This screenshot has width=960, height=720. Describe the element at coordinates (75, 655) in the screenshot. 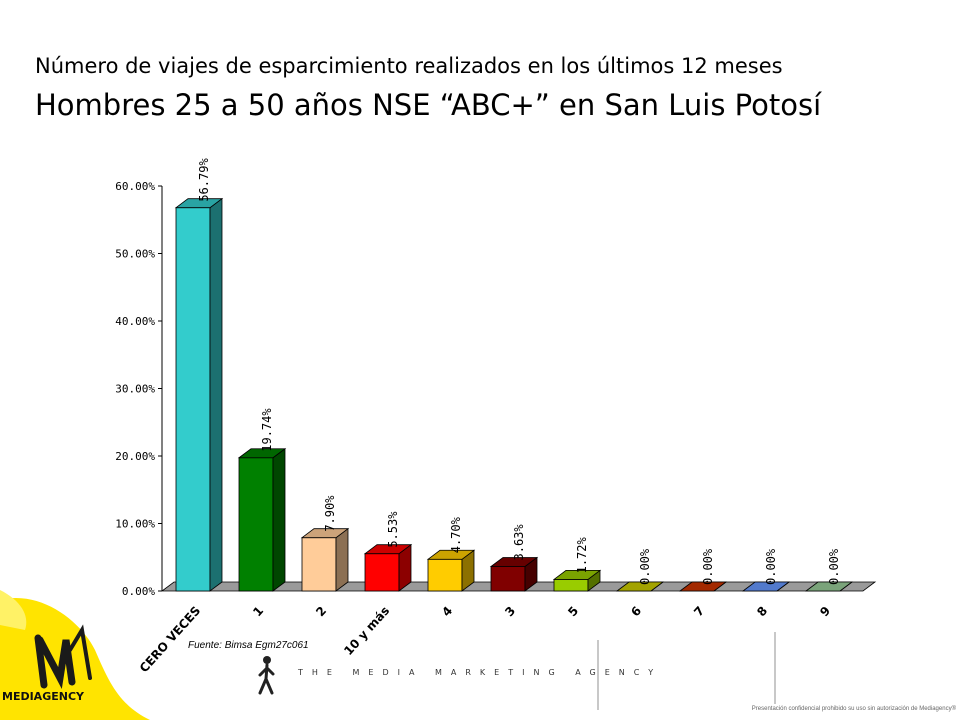

I see `mediagency-logo` at that location.